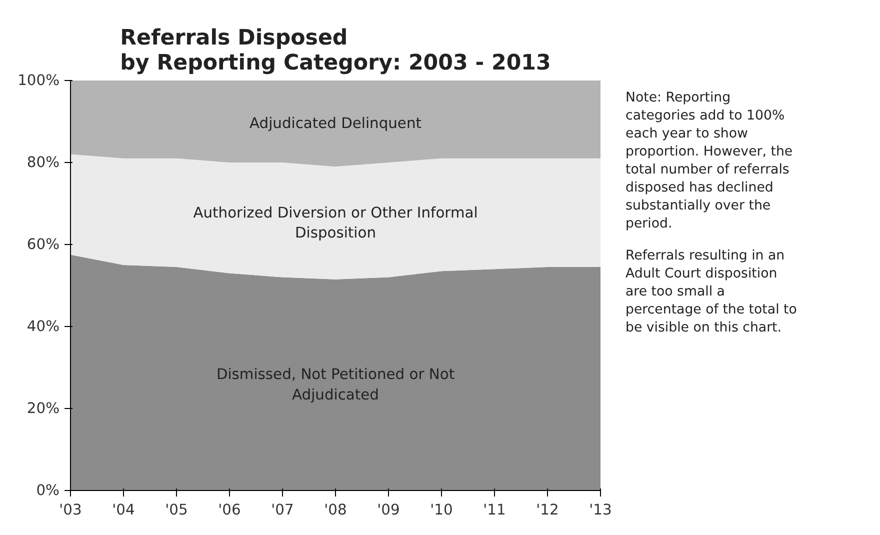  I want to click on x-tick-label: '07, so click(282, 510).